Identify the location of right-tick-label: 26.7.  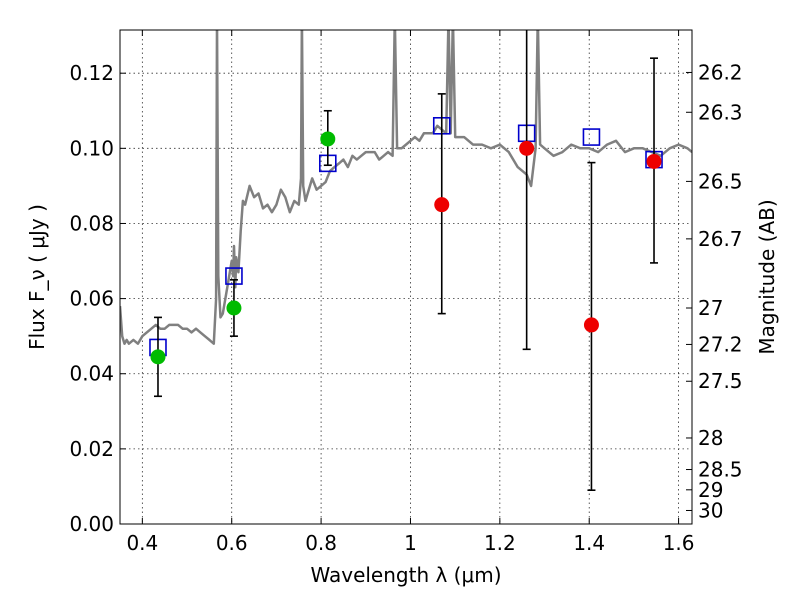
(720, 239).